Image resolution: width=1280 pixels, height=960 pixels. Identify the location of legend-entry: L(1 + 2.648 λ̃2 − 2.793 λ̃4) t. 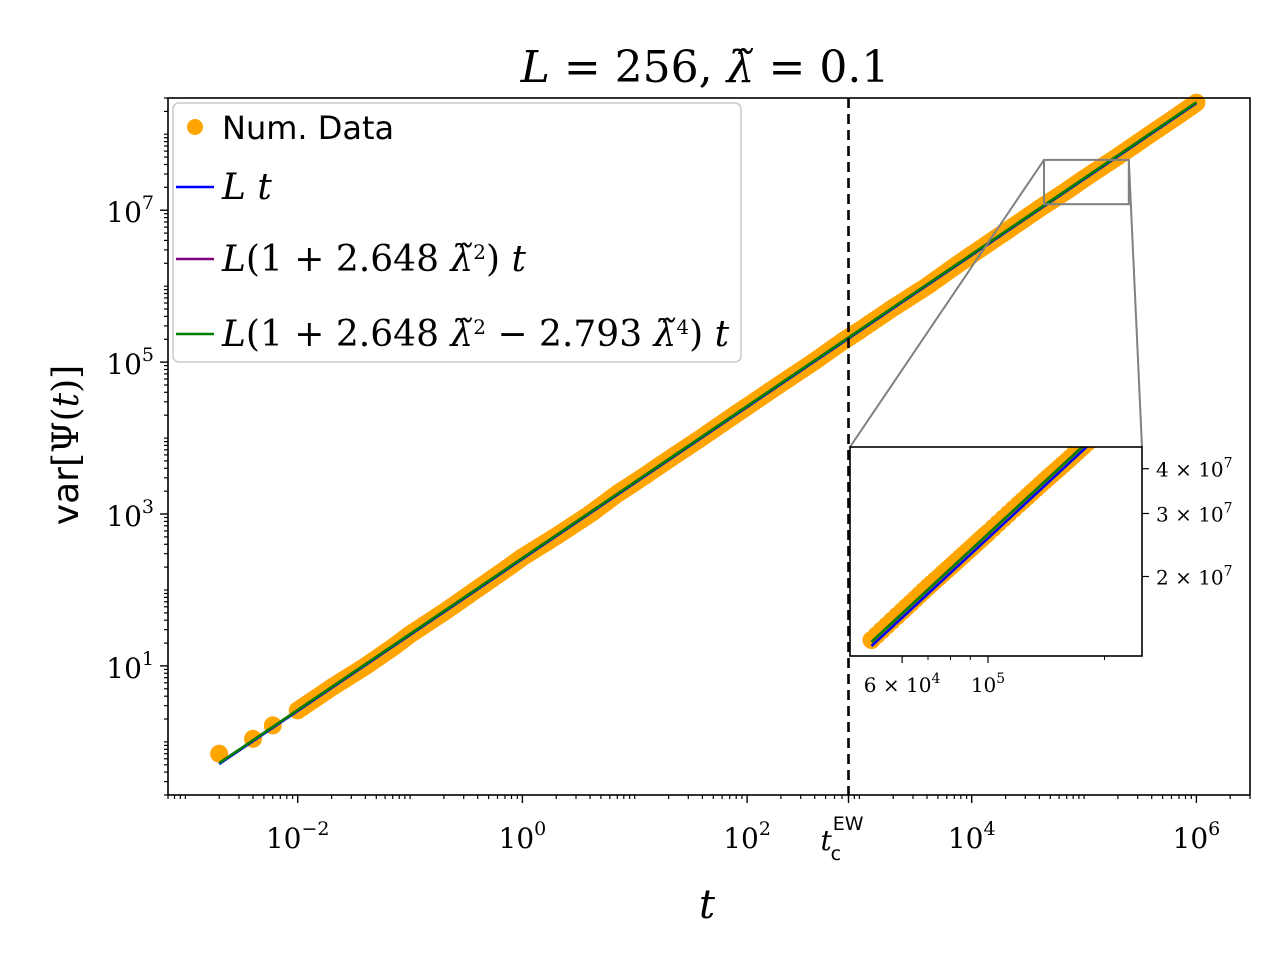
(453, 334).